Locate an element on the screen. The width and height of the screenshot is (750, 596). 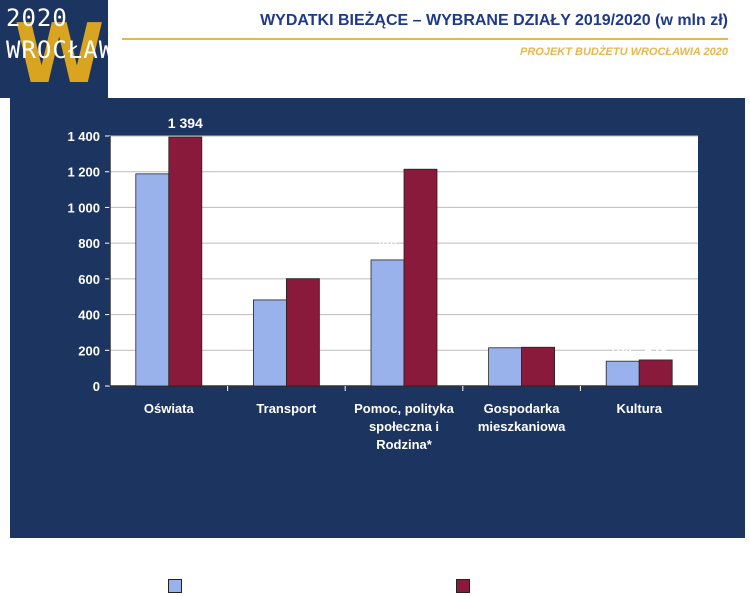
x-tick-label: Kultura is located at coordinates (639, 408).